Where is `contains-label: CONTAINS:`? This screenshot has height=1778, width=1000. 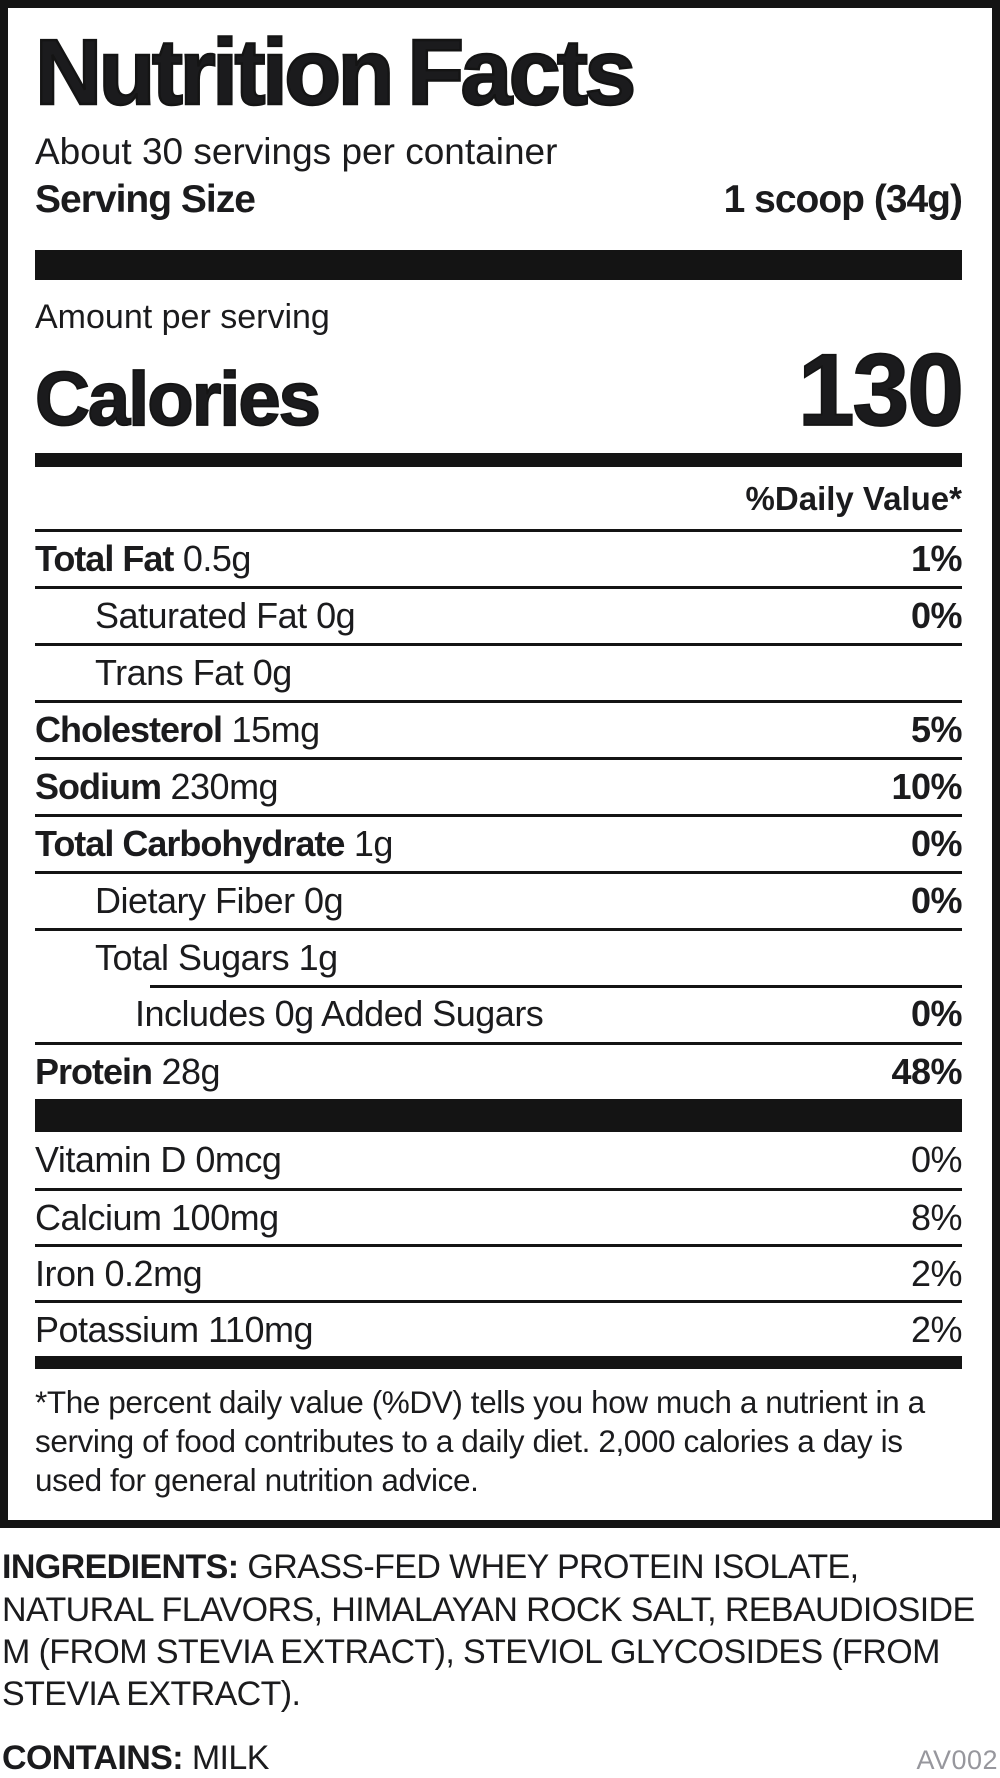 contains-label: CONTAINS: is located at coordinates (93, 1757).